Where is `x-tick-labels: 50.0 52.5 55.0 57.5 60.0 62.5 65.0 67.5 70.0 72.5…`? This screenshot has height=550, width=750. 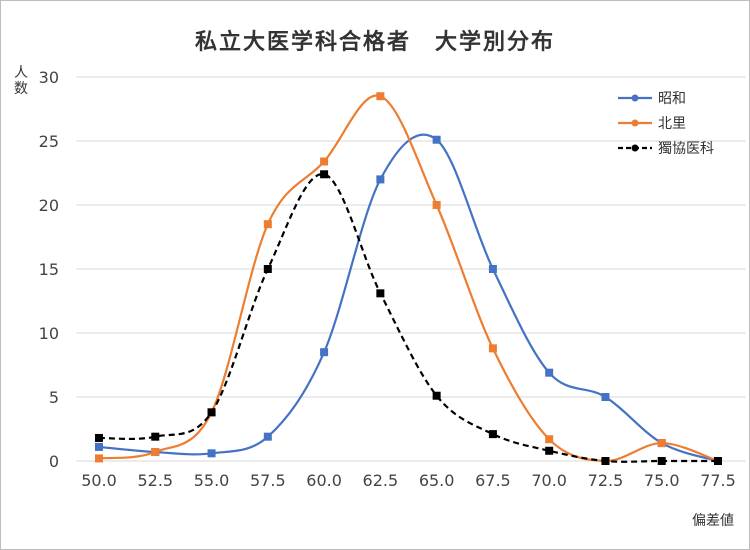 x-tick-labels: 50.0 52.5 55.0 57.5 60.0 62.5 65.0 67.5 70.0 72.5… is located at coordinates (408, 480).